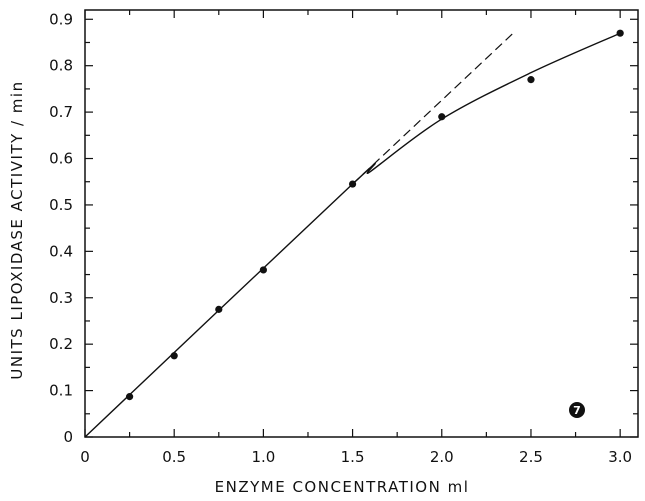 The height and width of the screenshot is (501, 645). What do you see at coordinates (342, 487) in the screenshot?
I see `x-axis-title: ENZYME CONCENTRATION ml` at bounding box center [342, 487].